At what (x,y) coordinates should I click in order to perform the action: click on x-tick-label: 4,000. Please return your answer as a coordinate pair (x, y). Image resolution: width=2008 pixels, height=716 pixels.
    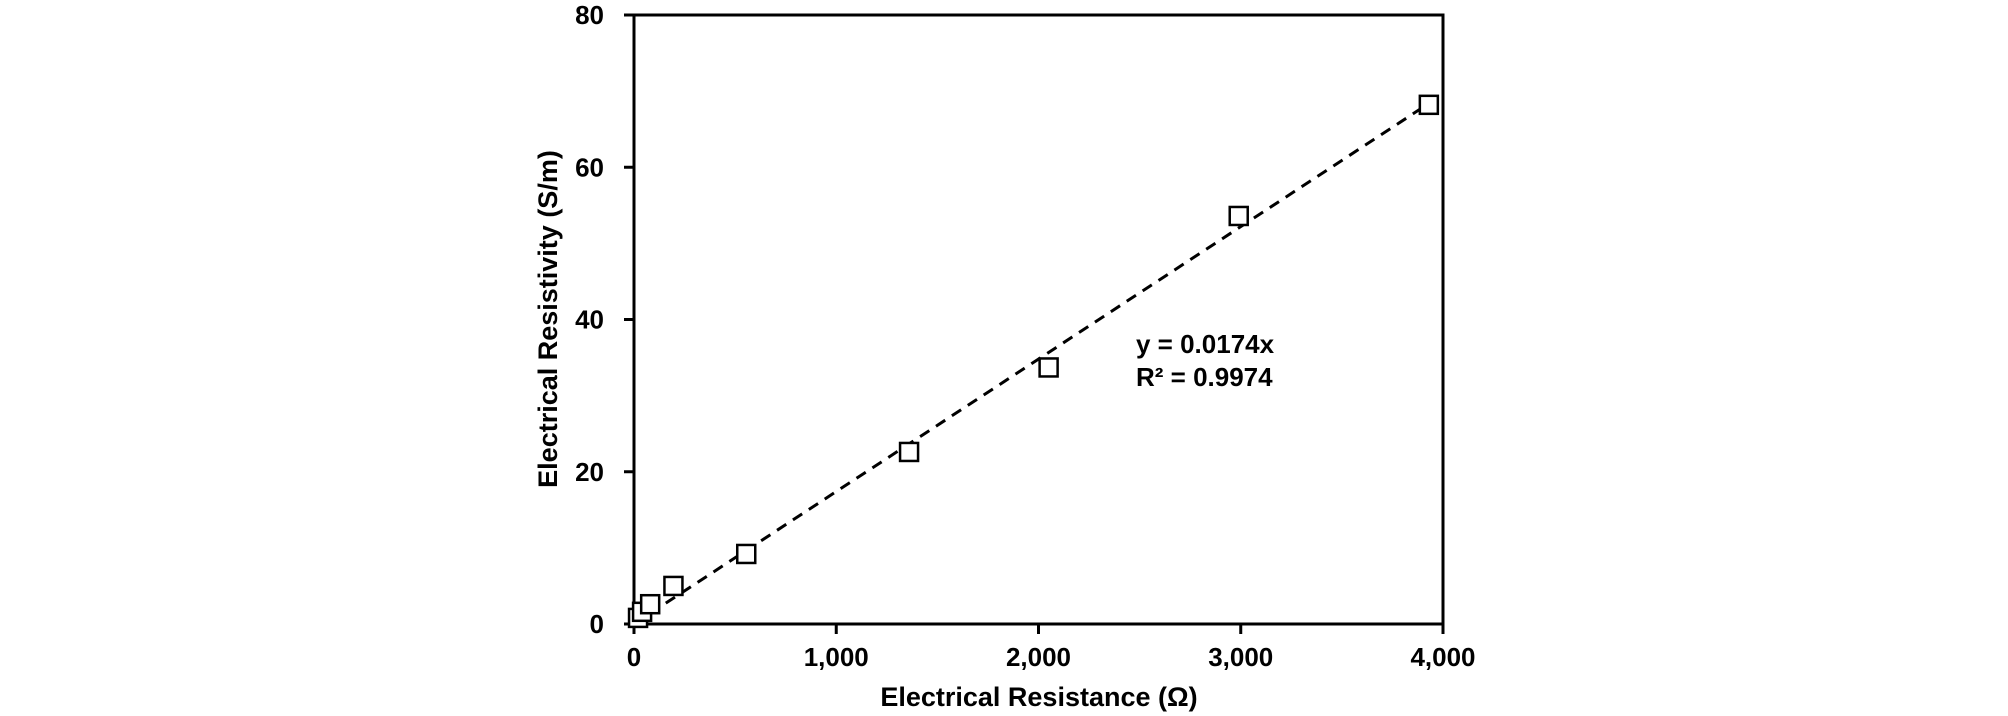
    Looking at the image, I should click on (1442, 657).